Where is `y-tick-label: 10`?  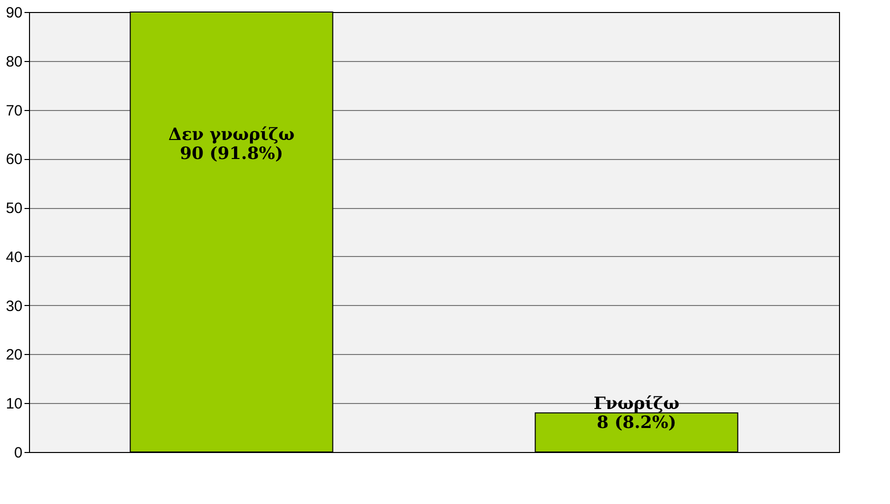
y-tick-label: 10 is located at coordinates (14, 404).